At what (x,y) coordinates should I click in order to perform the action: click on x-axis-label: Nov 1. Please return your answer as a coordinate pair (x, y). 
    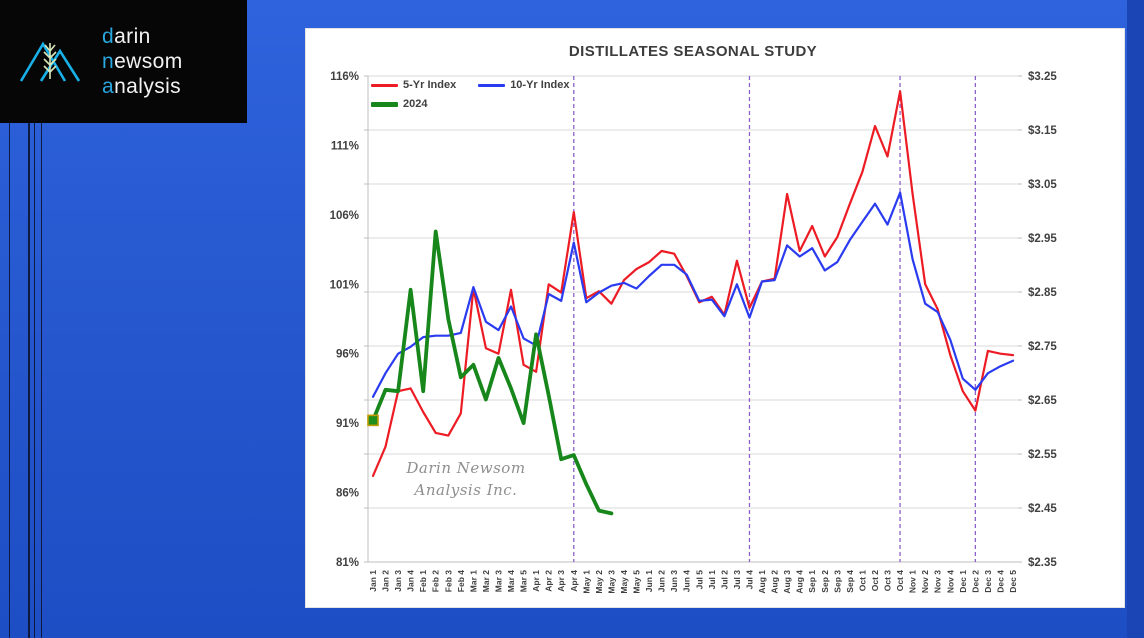
    Looking at the image, I should click on (913, 581).